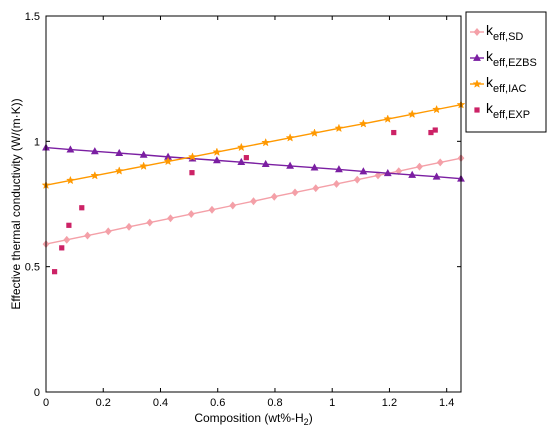  I want to click on x-tick-label: 1.4, so click(446, 403).